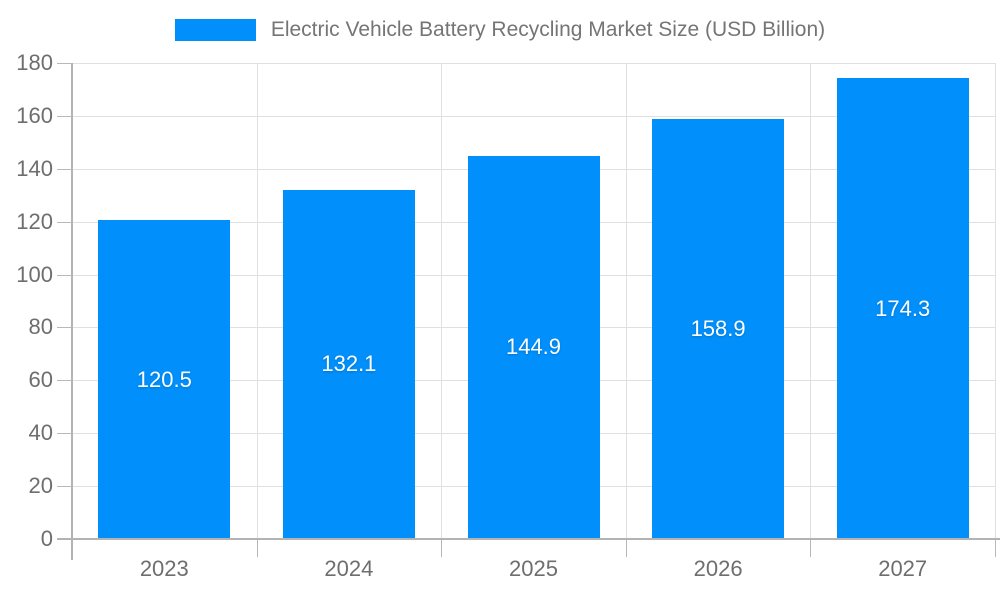 The width and height of the screenshot is (1000, 600). Describe the element at coordinates (72, 311) in the screenshot. I see `y-axis-line` at that location.